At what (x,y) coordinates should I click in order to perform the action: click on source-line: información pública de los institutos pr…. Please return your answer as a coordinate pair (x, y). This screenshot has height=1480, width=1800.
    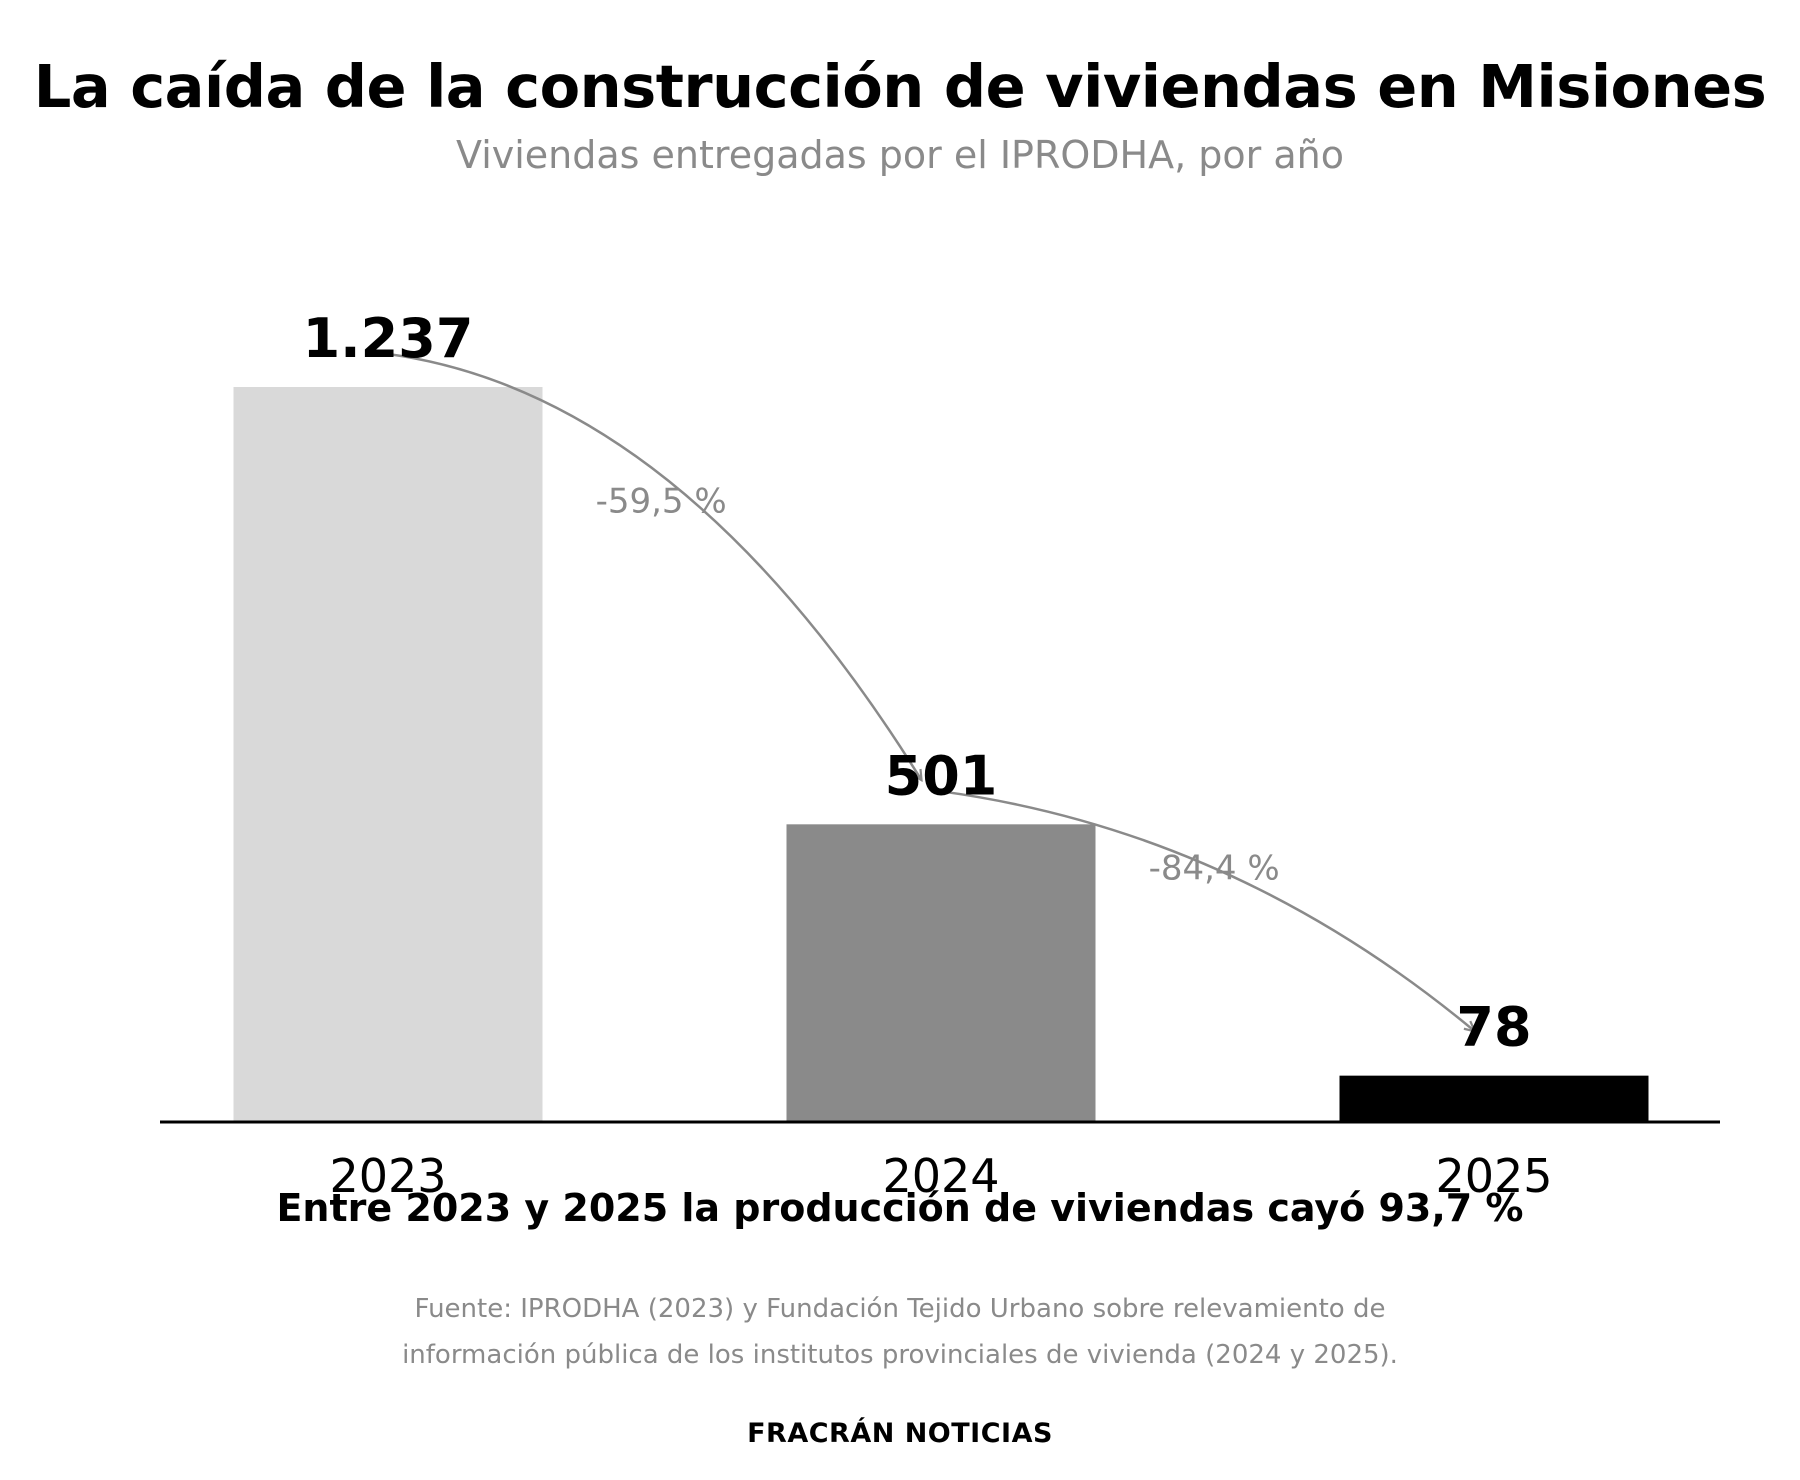
    Looking at the image, I should click on (900, 1355).